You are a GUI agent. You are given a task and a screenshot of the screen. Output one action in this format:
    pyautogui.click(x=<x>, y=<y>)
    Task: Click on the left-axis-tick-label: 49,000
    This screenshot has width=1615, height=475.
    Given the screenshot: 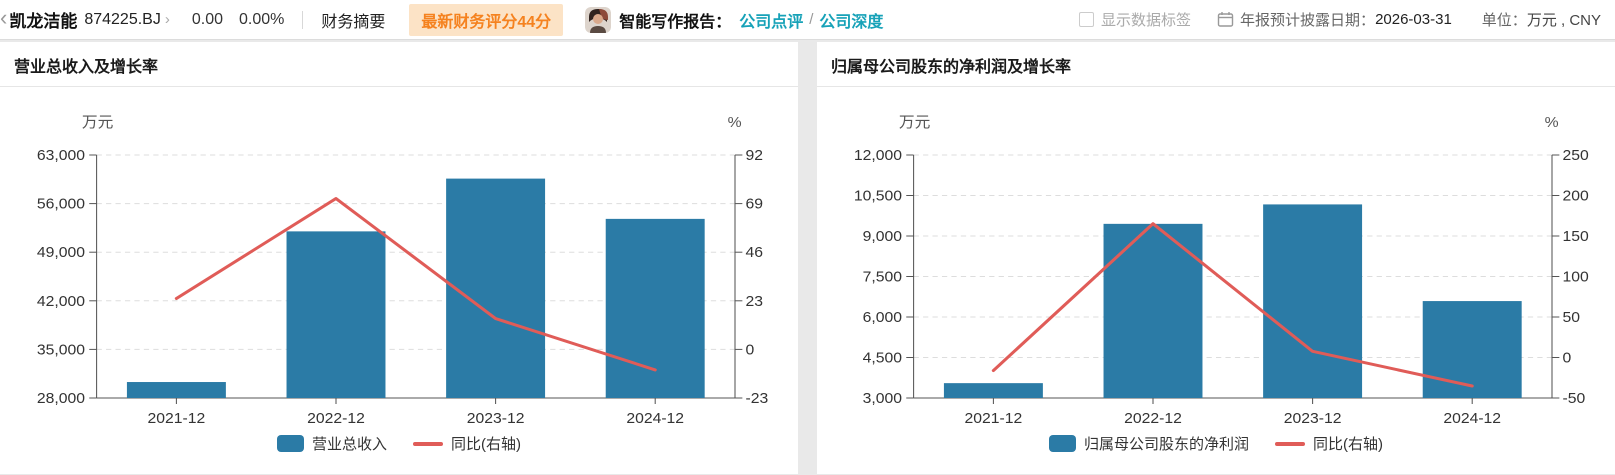 What is the action you would take?
    pyautogui.click(x=61, y=253)
    